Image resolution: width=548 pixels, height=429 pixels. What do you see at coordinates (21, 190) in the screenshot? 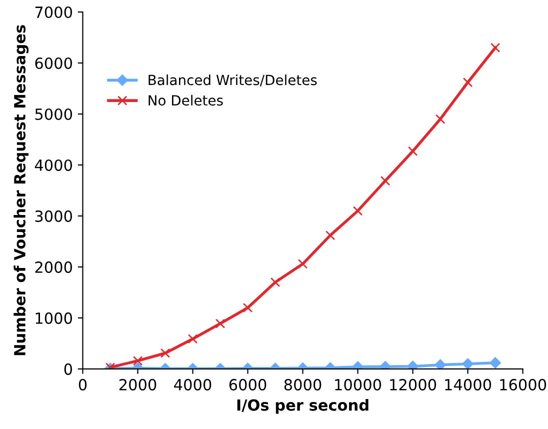
I see `y-axis-title: Number of Voucher Request Messages` at bounding box center [21, 190].